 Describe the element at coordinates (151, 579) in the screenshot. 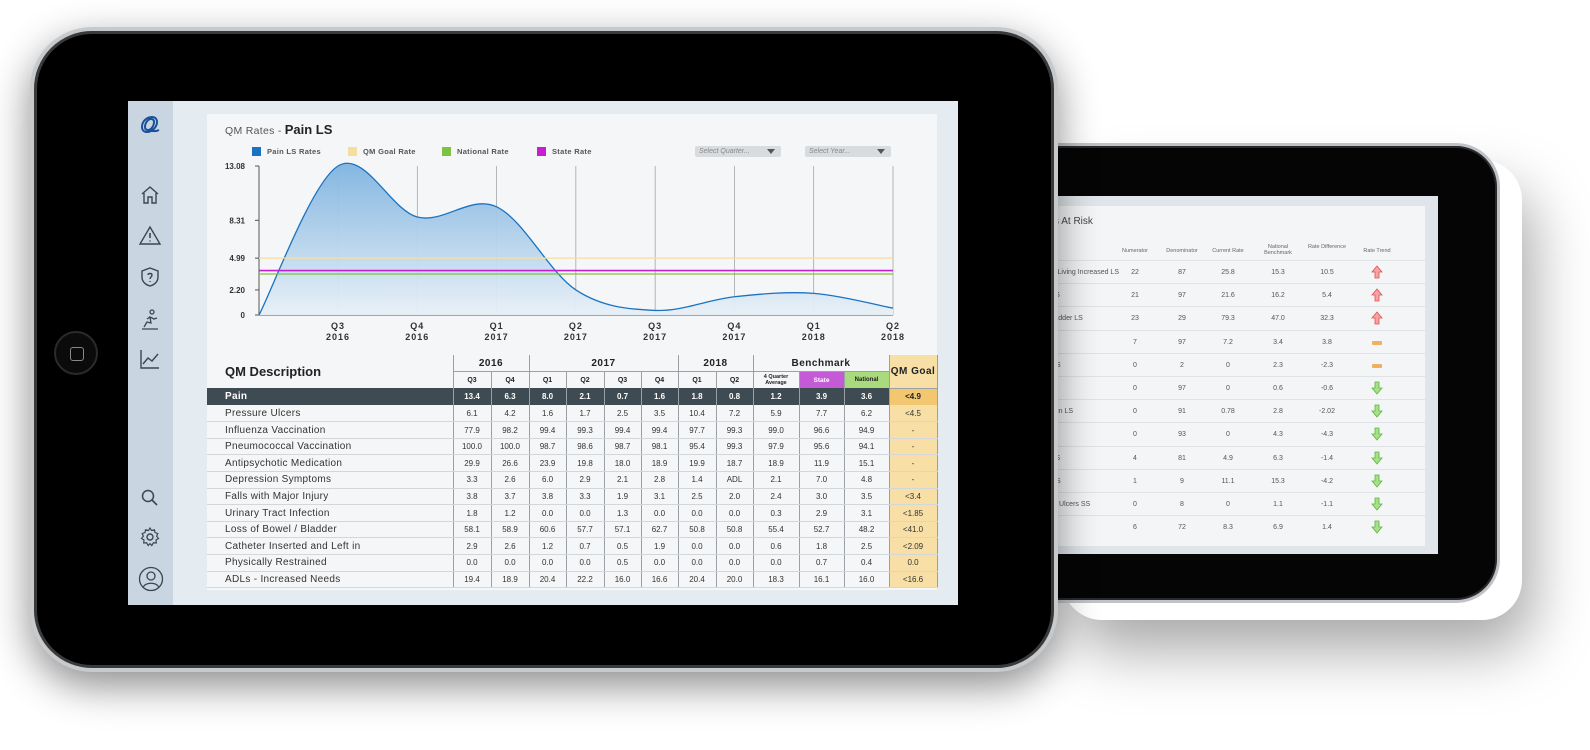

I see `user-profile-icon` at that location.